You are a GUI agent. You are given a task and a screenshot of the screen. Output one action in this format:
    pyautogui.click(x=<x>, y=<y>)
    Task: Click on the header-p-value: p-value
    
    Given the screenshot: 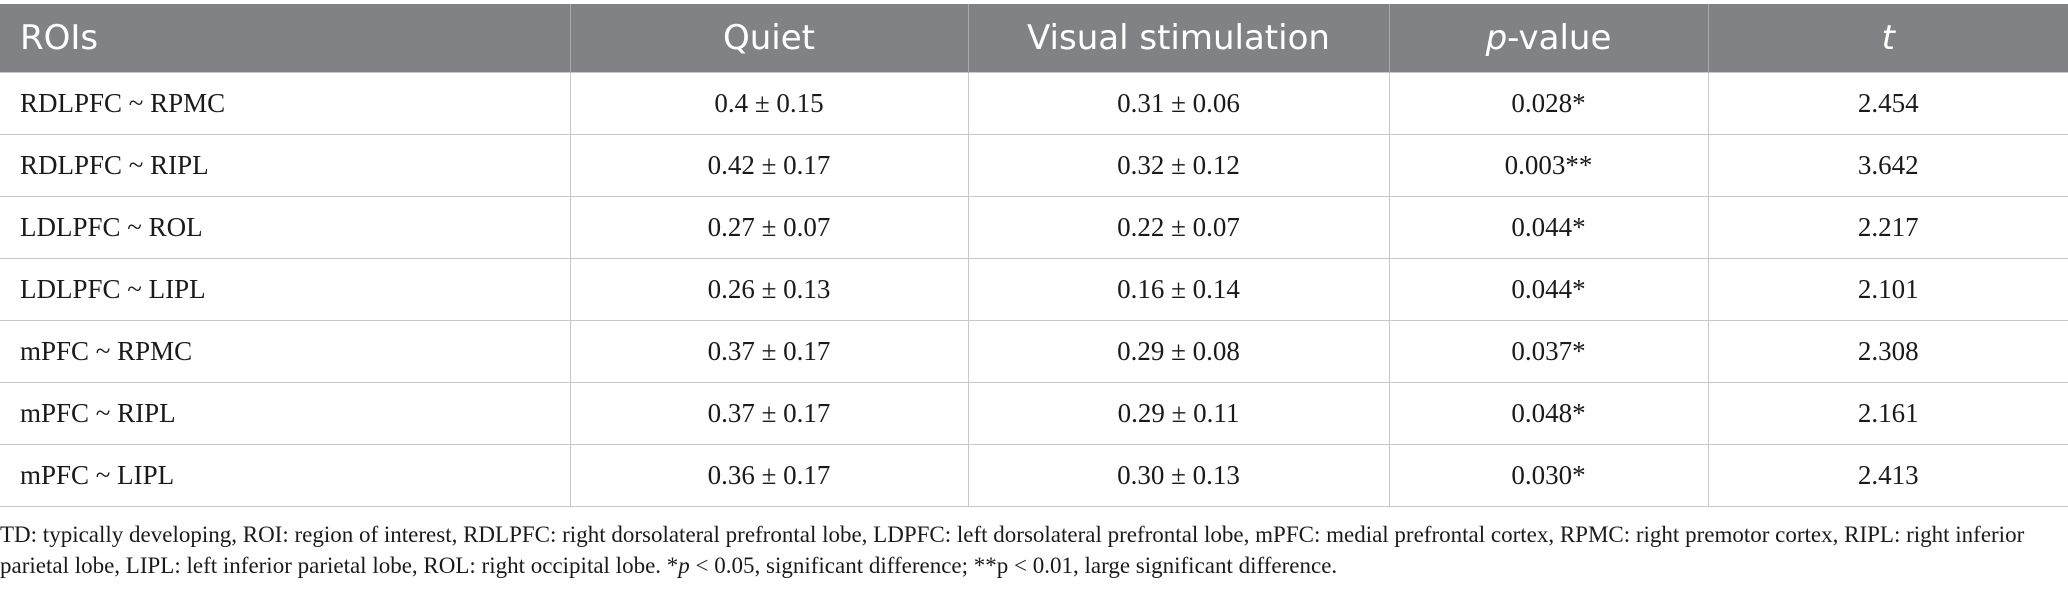 What is the action you would take?
    pyautogui.click(x=1548, y=38)
    